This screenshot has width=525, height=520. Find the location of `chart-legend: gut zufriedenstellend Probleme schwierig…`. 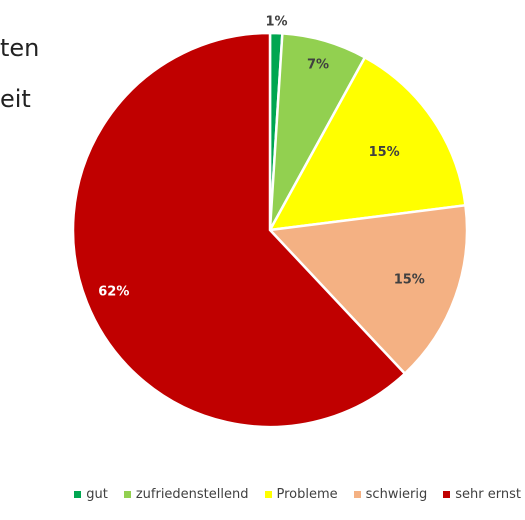

chart-legend: gut zufriedenstellend Probleme schwierig… is located at coordinates (262, 494).